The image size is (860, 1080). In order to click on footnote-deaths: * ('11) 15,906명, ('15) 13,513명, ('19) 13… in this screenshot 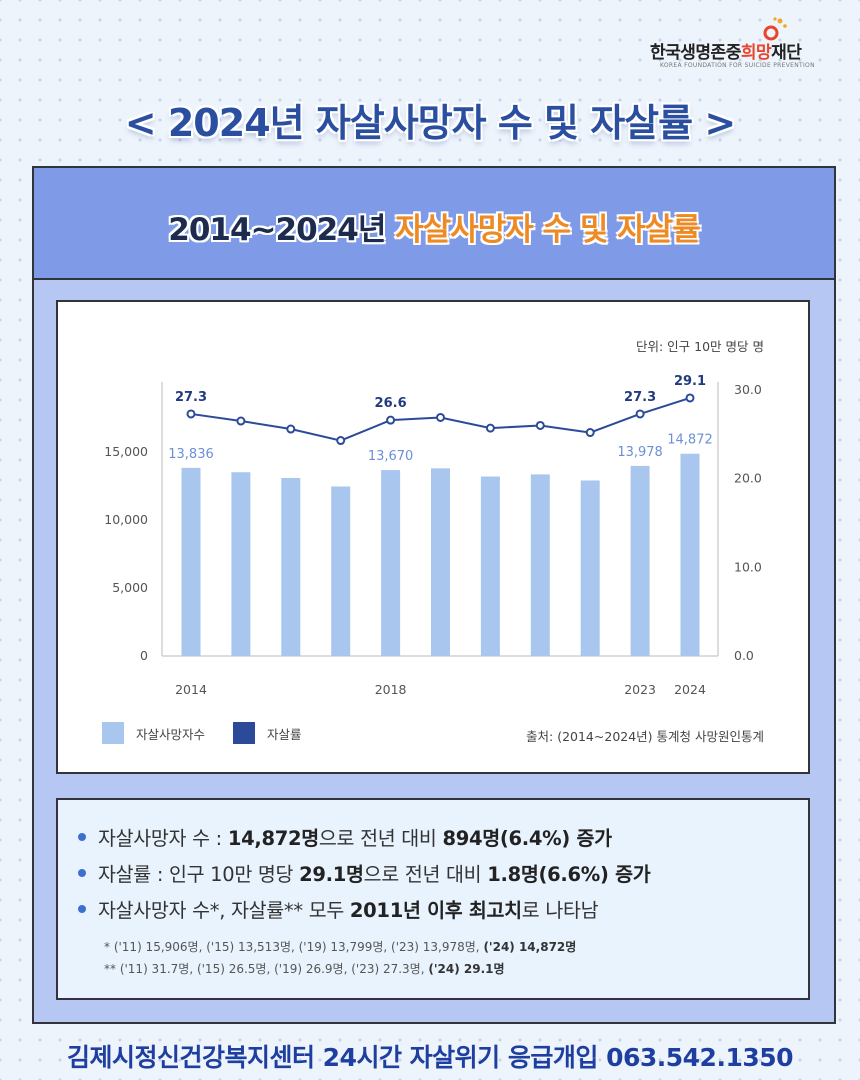, I will do `click(340, 947)`.